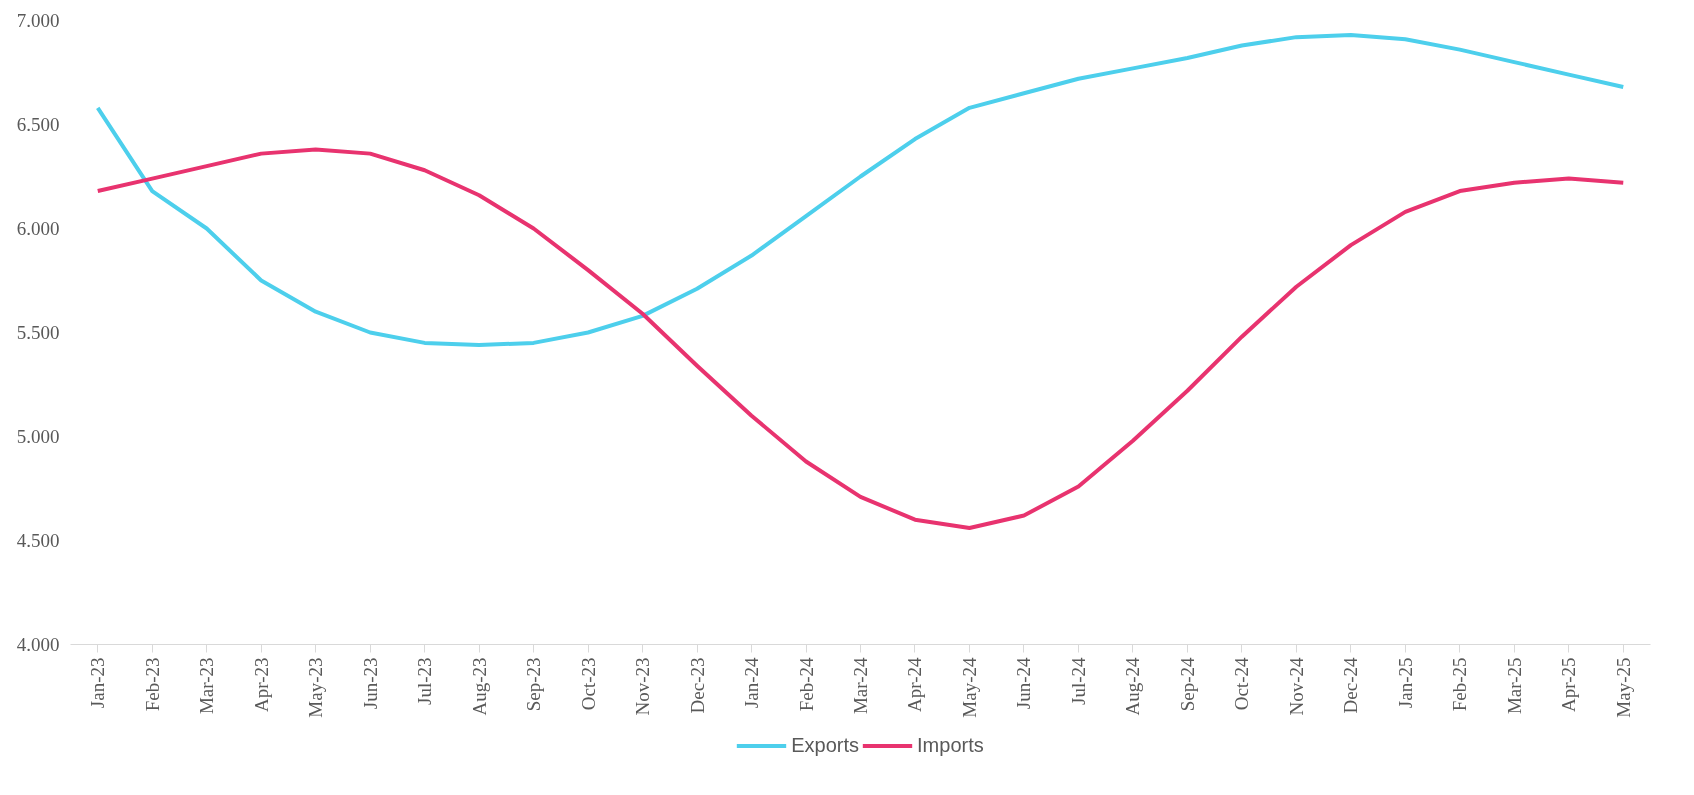 The height and width of the screenshot is (795, 1694). What do you see at coordinates (38, 332) in the screenshot?
I see `y-tick-label: 5.500` at bounding box center [38, 332].